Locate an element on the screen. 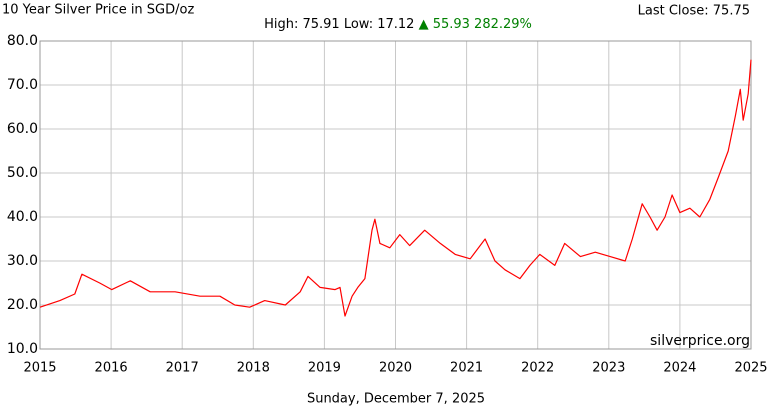 The image size is (770, 410). y-tick-label: 80.0 is located at coordinates (22, 41).